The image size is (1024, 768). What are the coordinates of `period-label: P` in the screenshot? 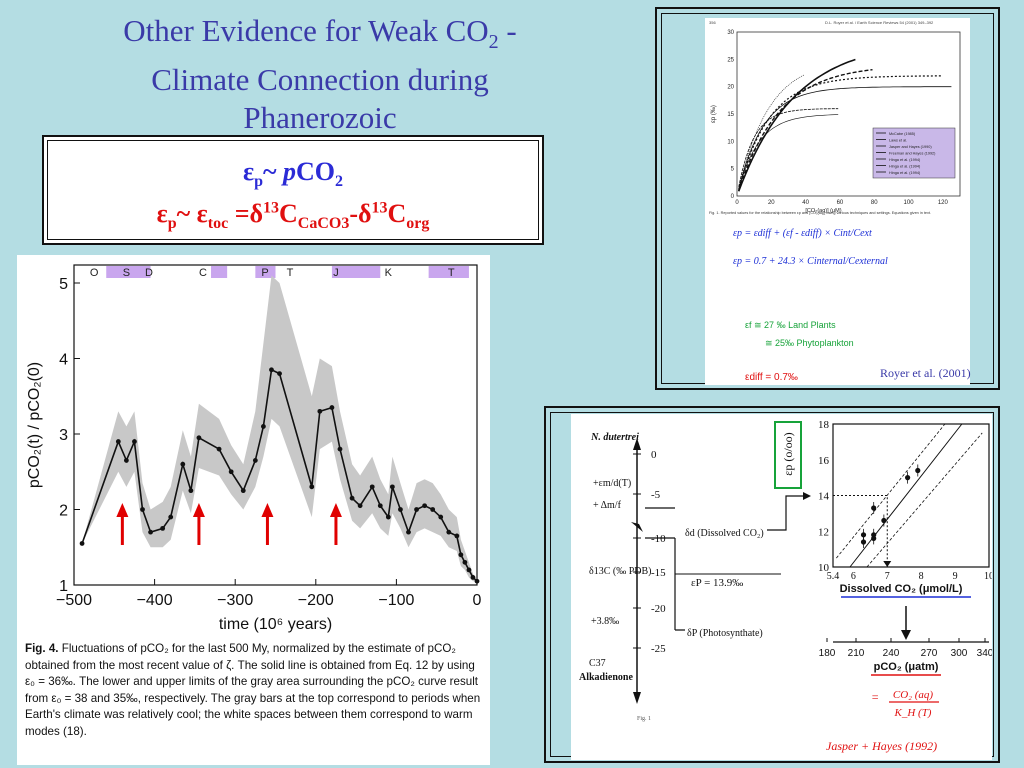 It's located at (264, 273).